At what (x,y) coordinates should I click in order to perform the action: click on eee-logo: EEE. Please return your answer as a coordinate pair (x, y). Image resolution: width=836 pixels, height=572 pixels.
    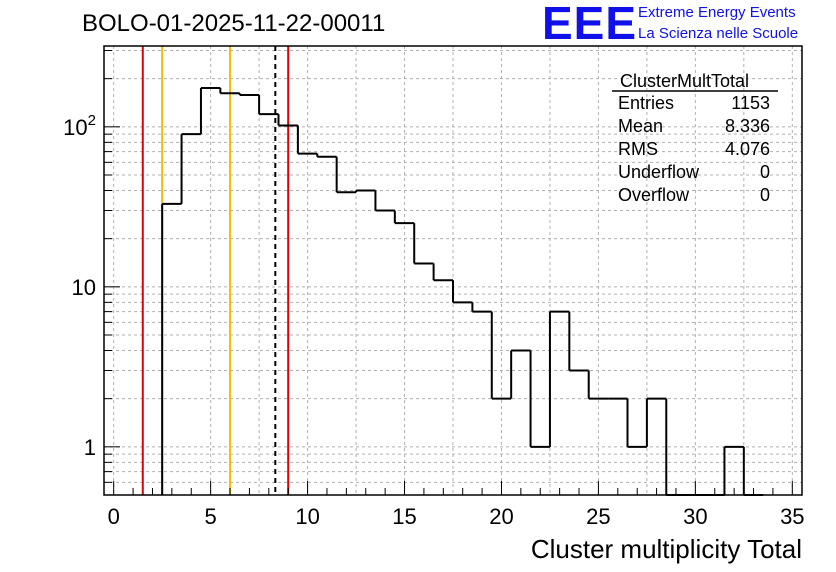
    Looking at the image, I should click on (590, 24).